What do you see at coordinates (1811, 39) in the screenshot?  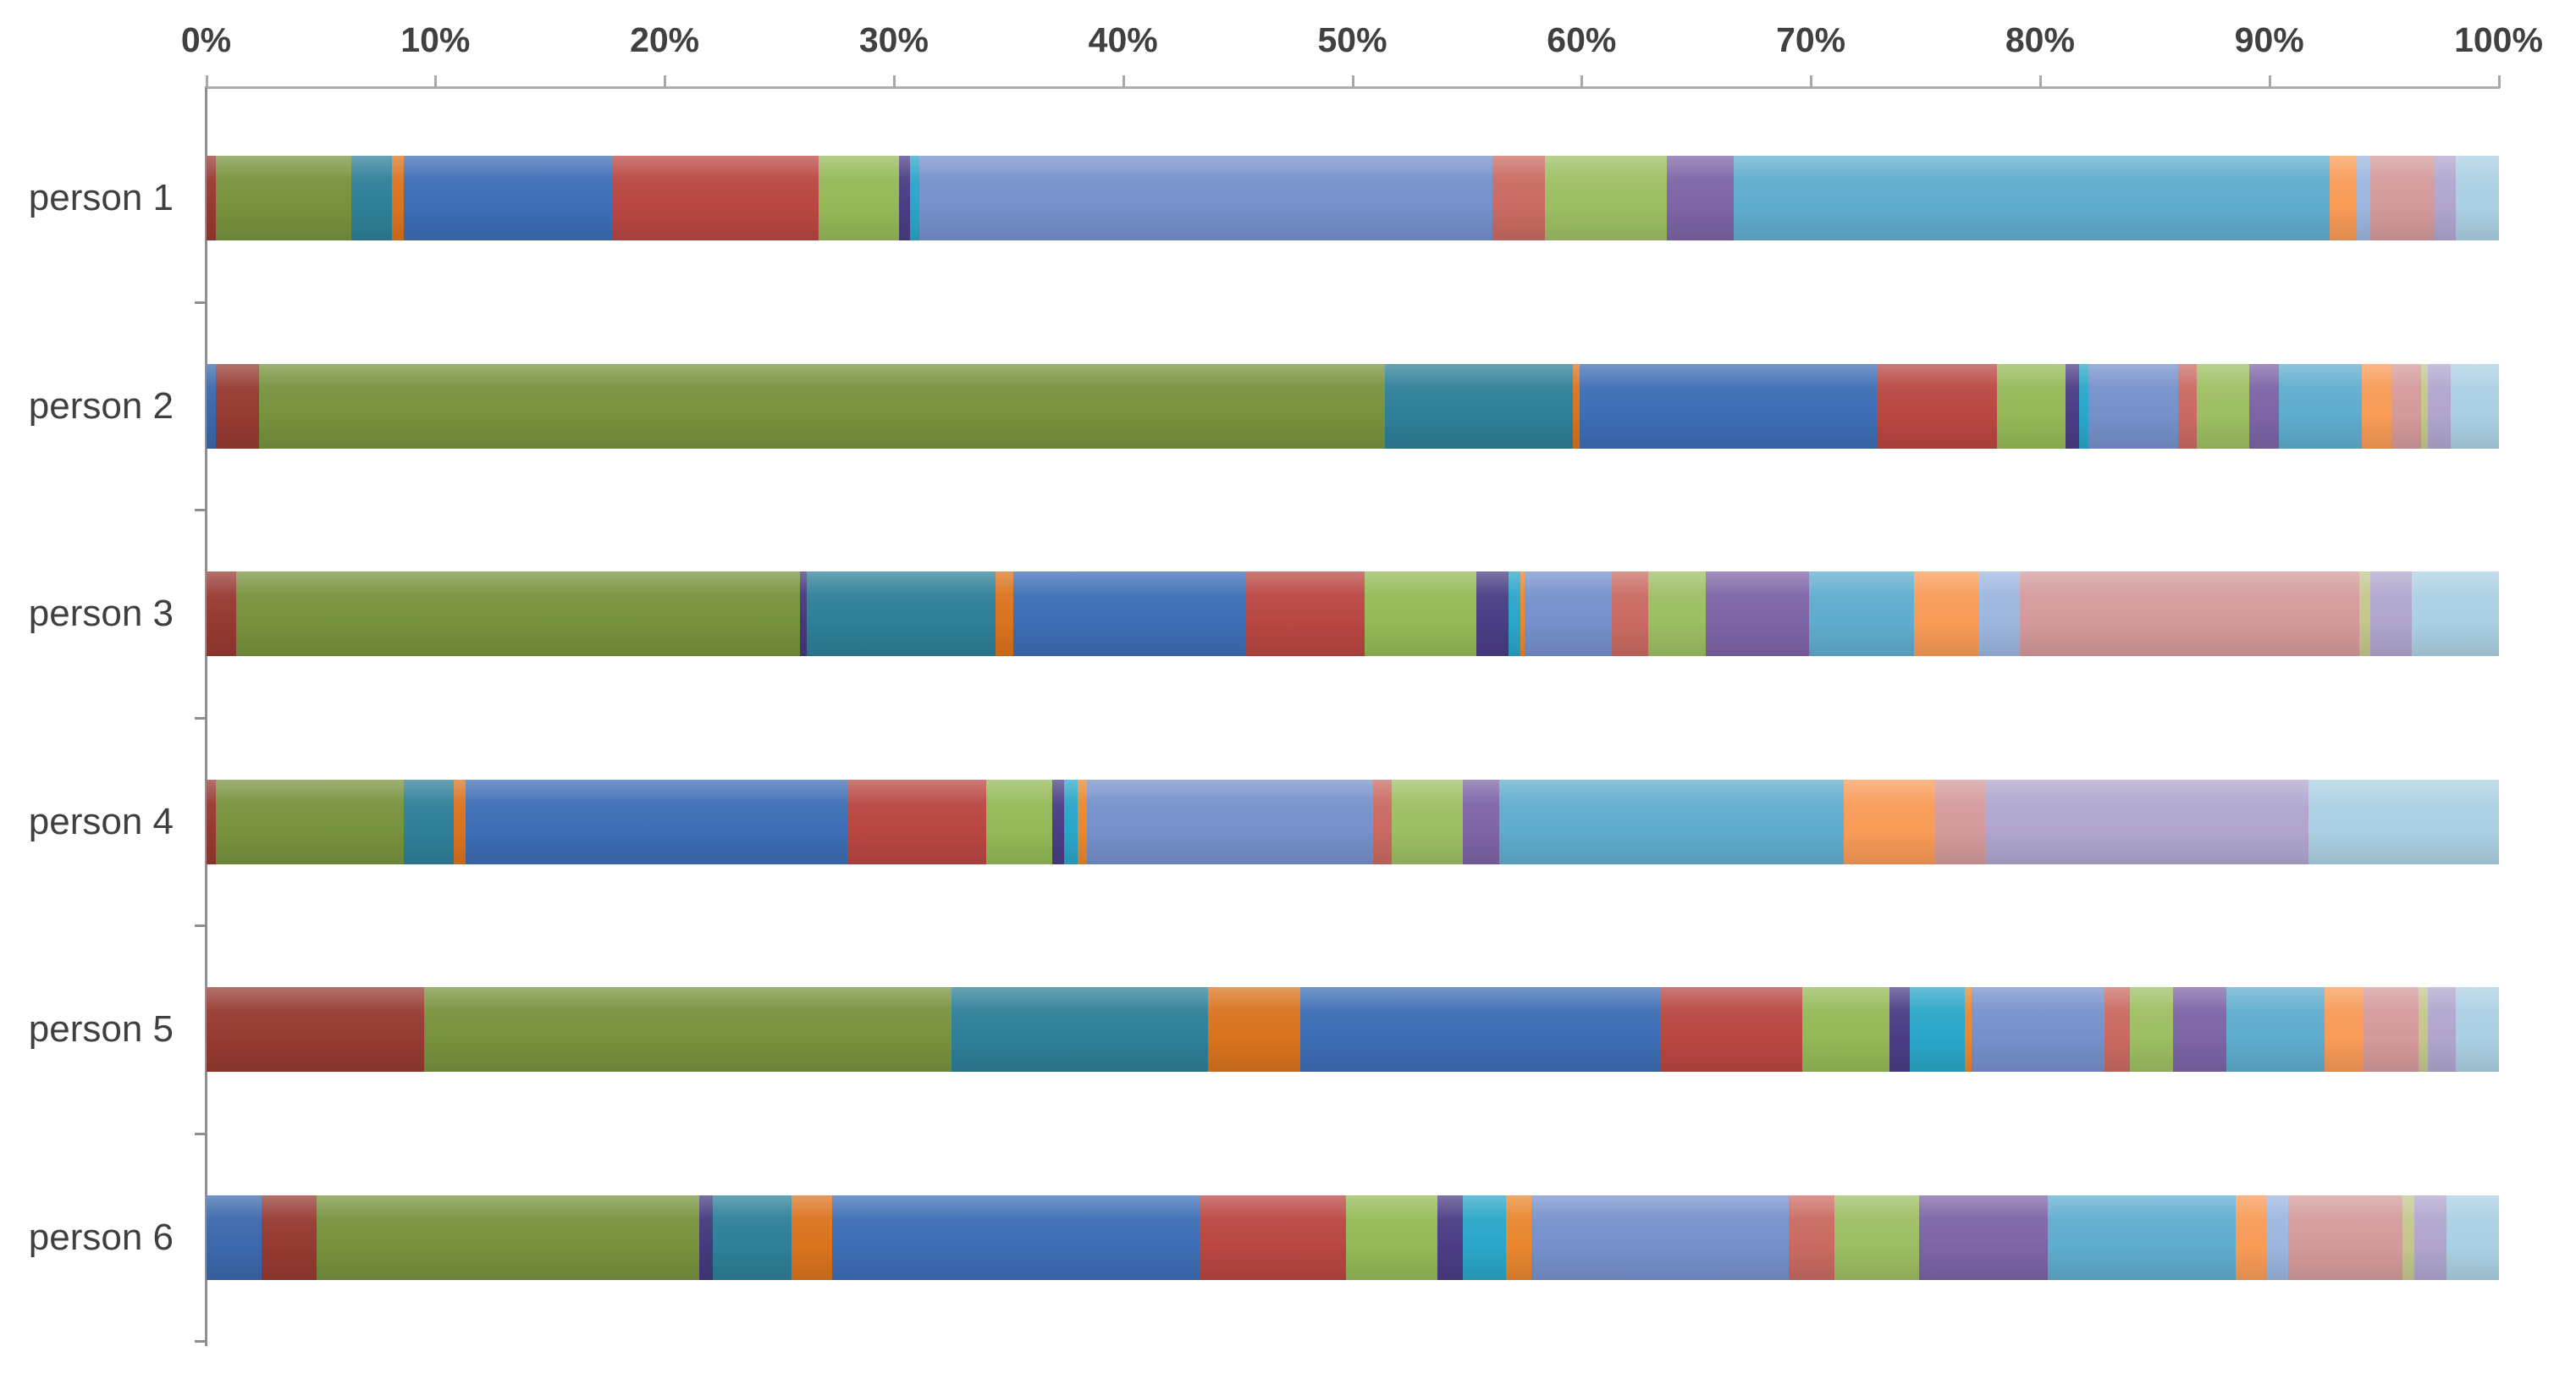 I see `x-axis-tick-label: 70%` at bounding box center [1811, 39].